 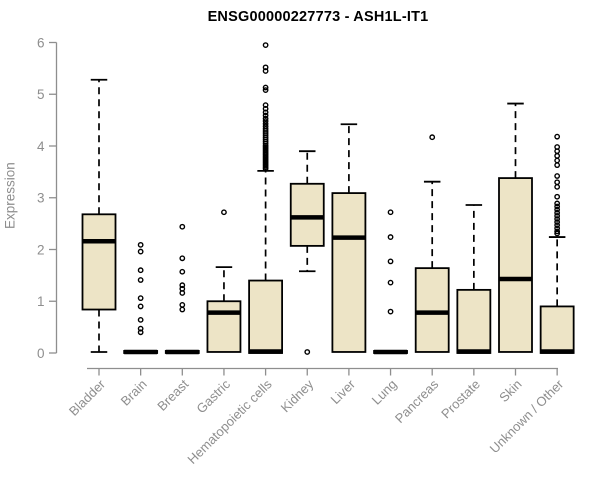 I want to click on x-label-liver: Liver, so click(x=342, y=391).